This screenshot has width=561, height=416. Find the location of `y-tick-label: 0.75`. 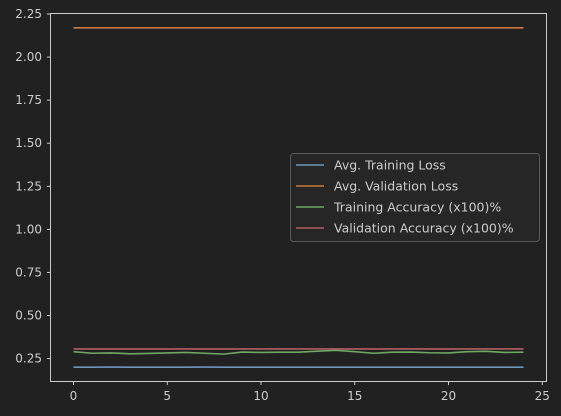

y-tick-label: 0.75 is located at coordinates (28, 272).